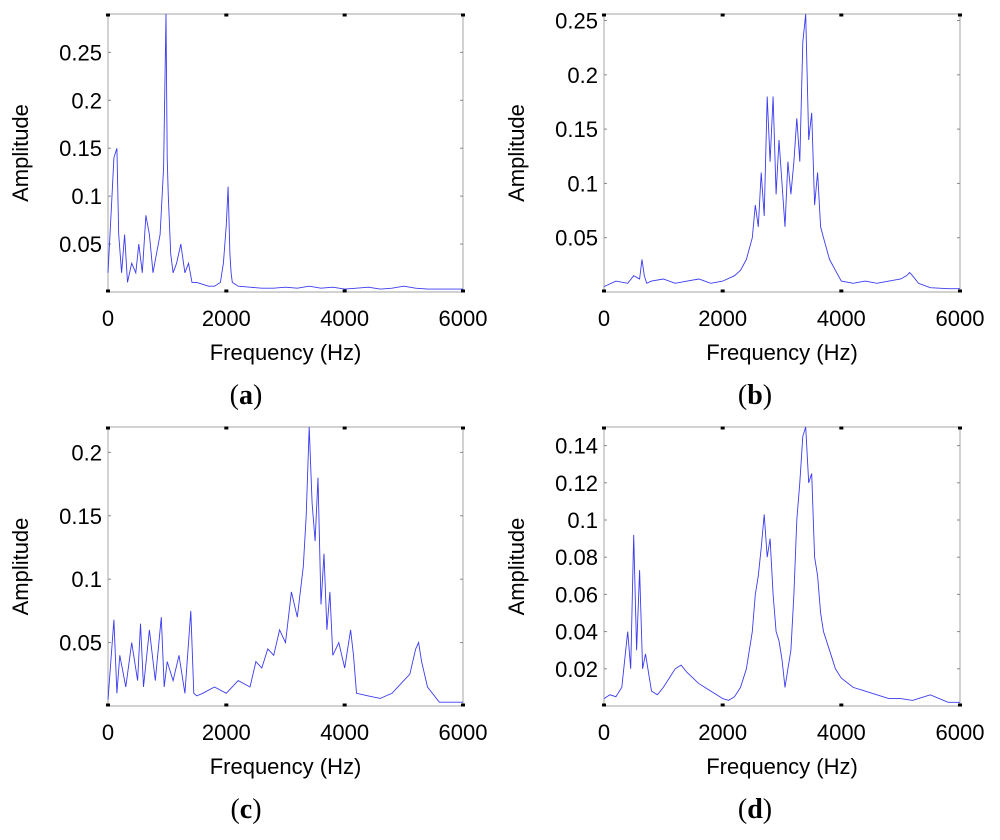 The height and width of the screenshot is (840, 1000). Describe the element at coordinates (245, 809) in the screenshot. I see `panel-label: (c)` at that location.